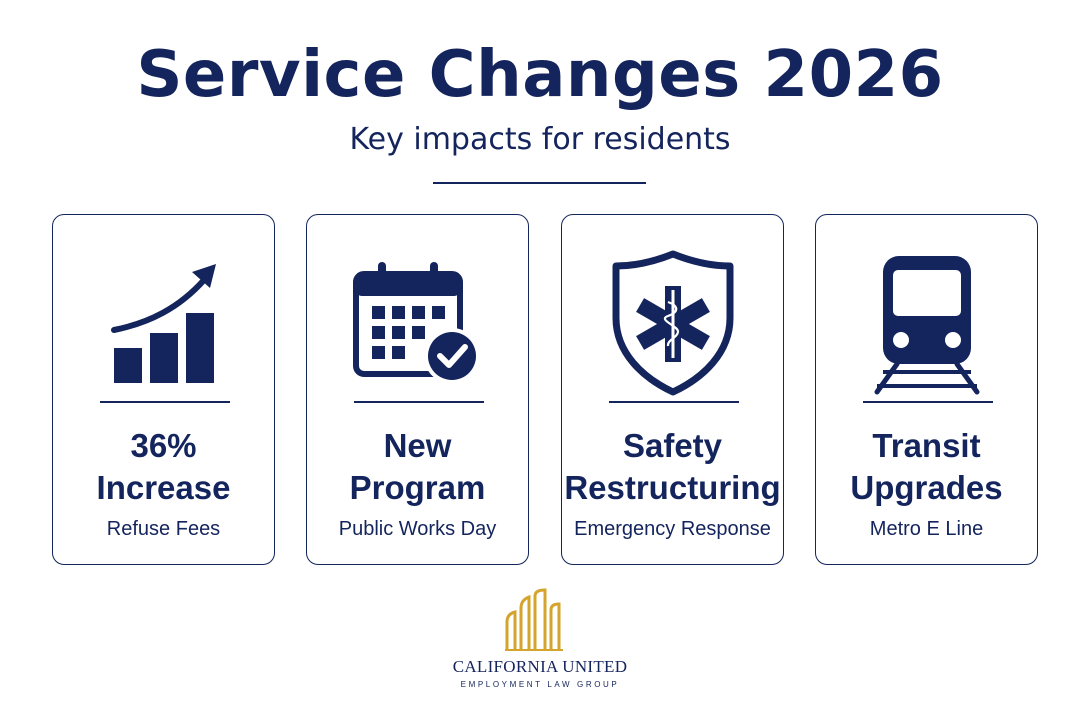 The height and width of the screenshot is (720, 1080). What do you see at coordinates (163, 323) in the screenshot?
I see `trending-up-bar-chart-icon` at bounding box center [163, 323].